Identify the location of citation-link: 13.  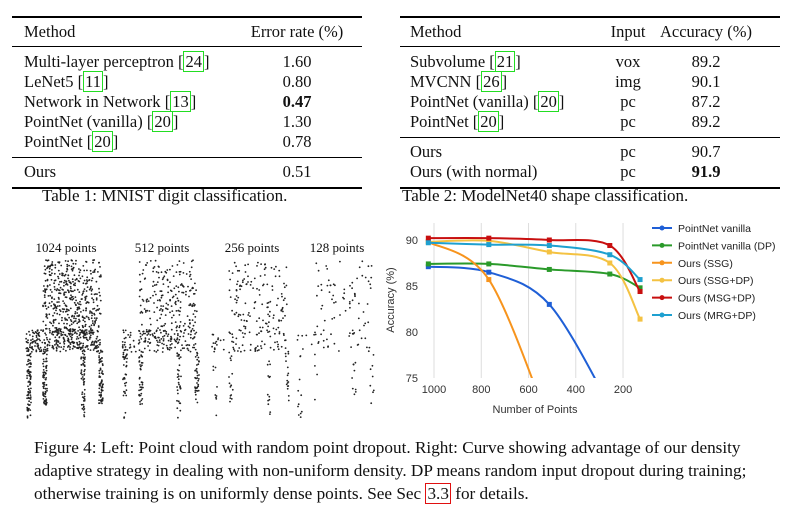
(180, 101).